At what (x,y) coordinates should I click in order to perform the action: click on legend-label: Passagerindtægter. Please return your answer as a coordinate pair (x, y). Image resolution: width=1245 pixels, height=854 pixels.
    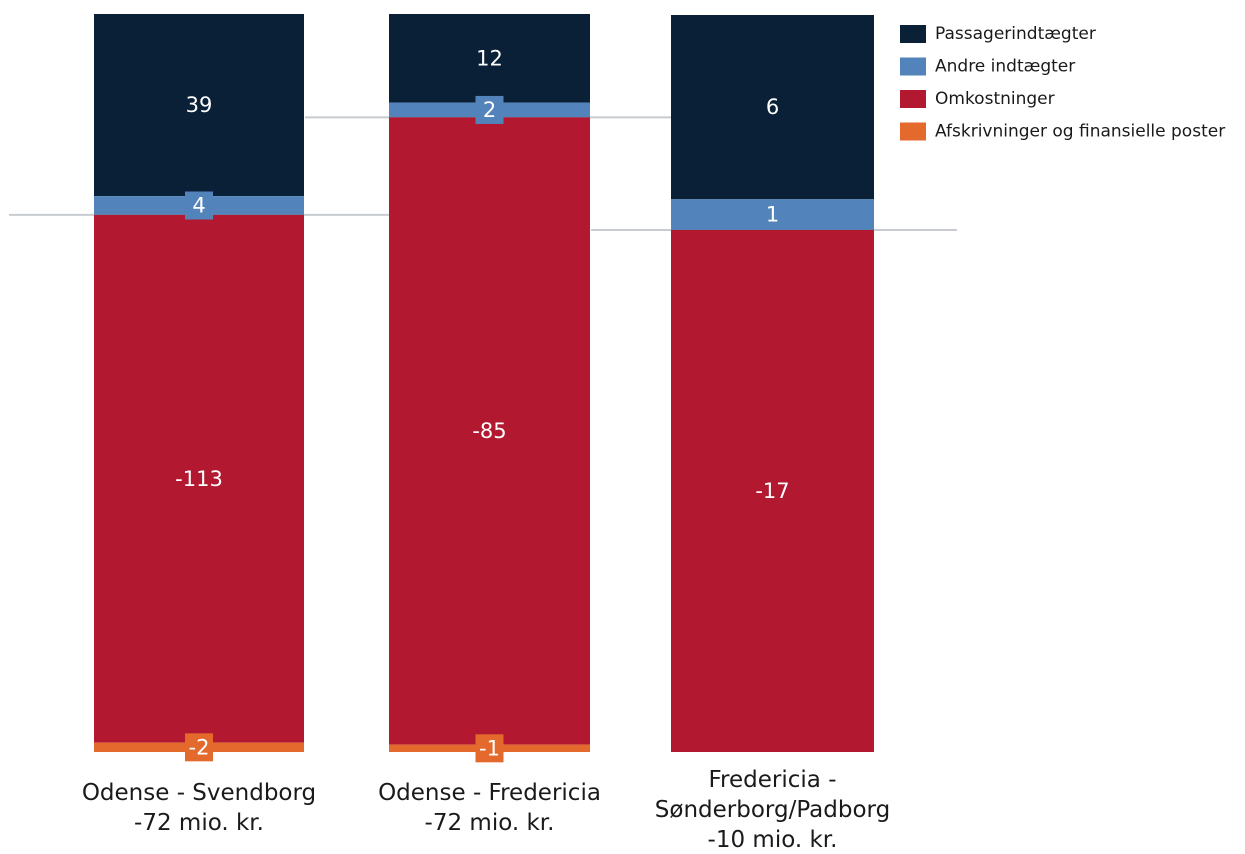
    Looking at the image, I should click on (1015, 34).